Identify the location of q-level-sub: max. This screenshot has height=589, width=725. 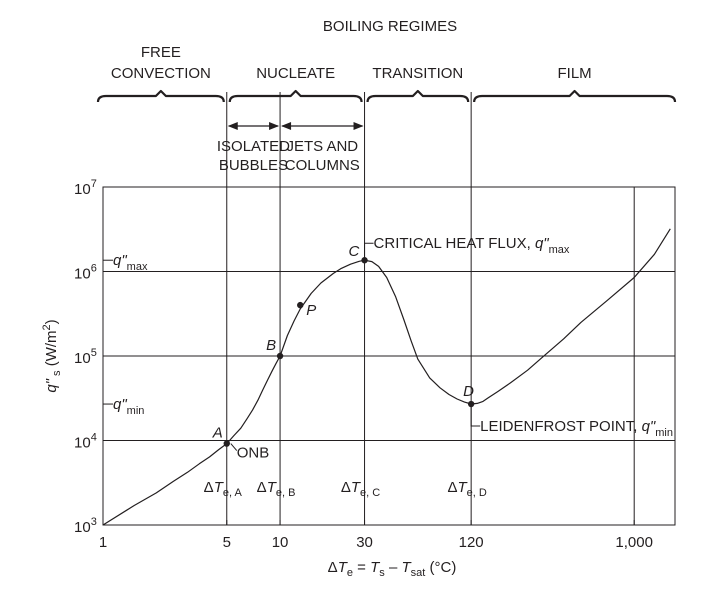
(137, 267).